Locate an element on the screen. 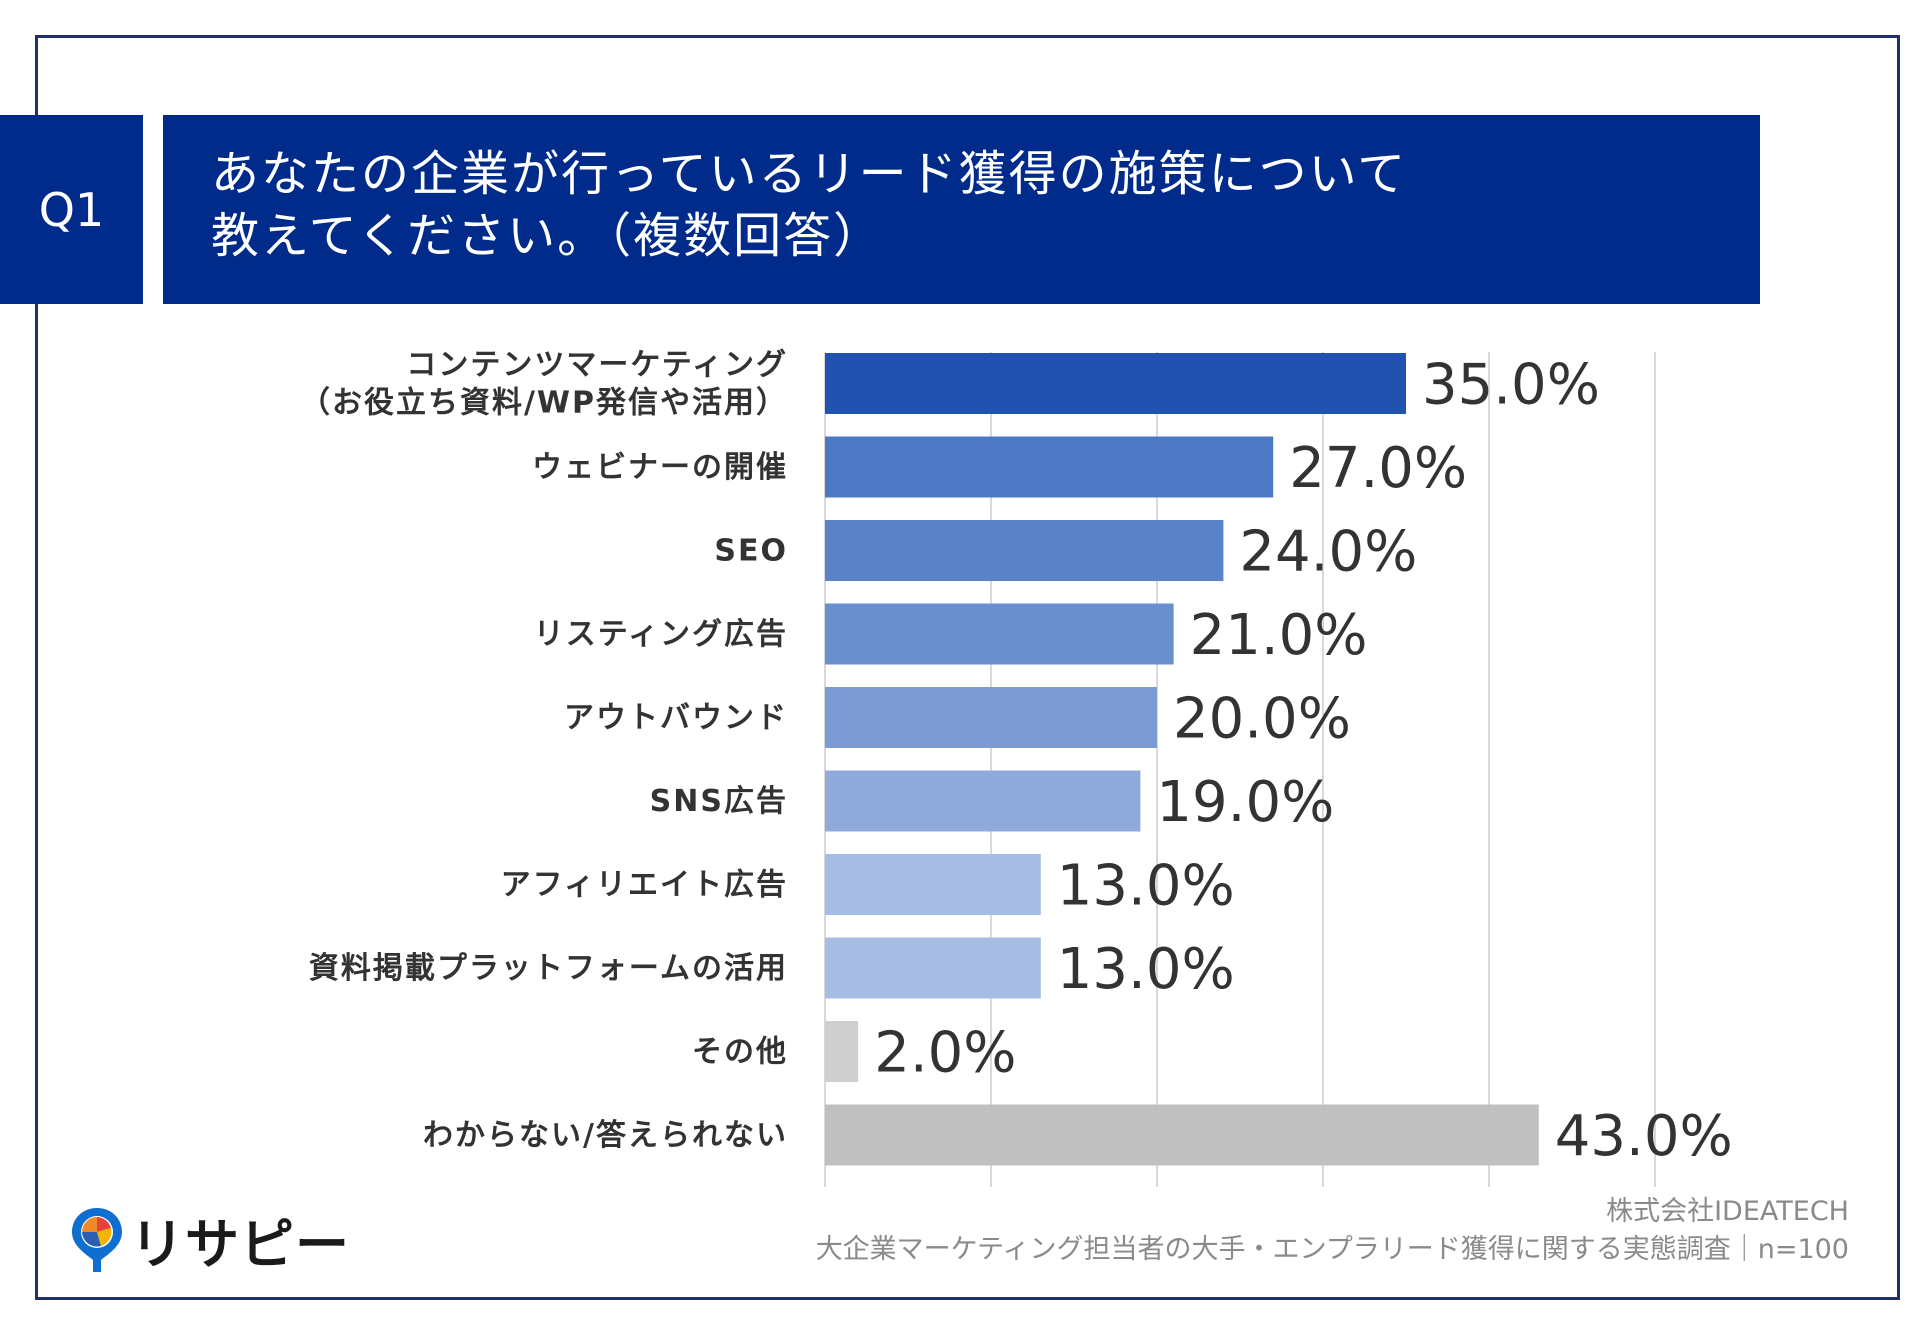 Image resolution: width=1920 pixels, height=1329 pixels. brand-logo: リサピー is located at coordinates (209, 1239).